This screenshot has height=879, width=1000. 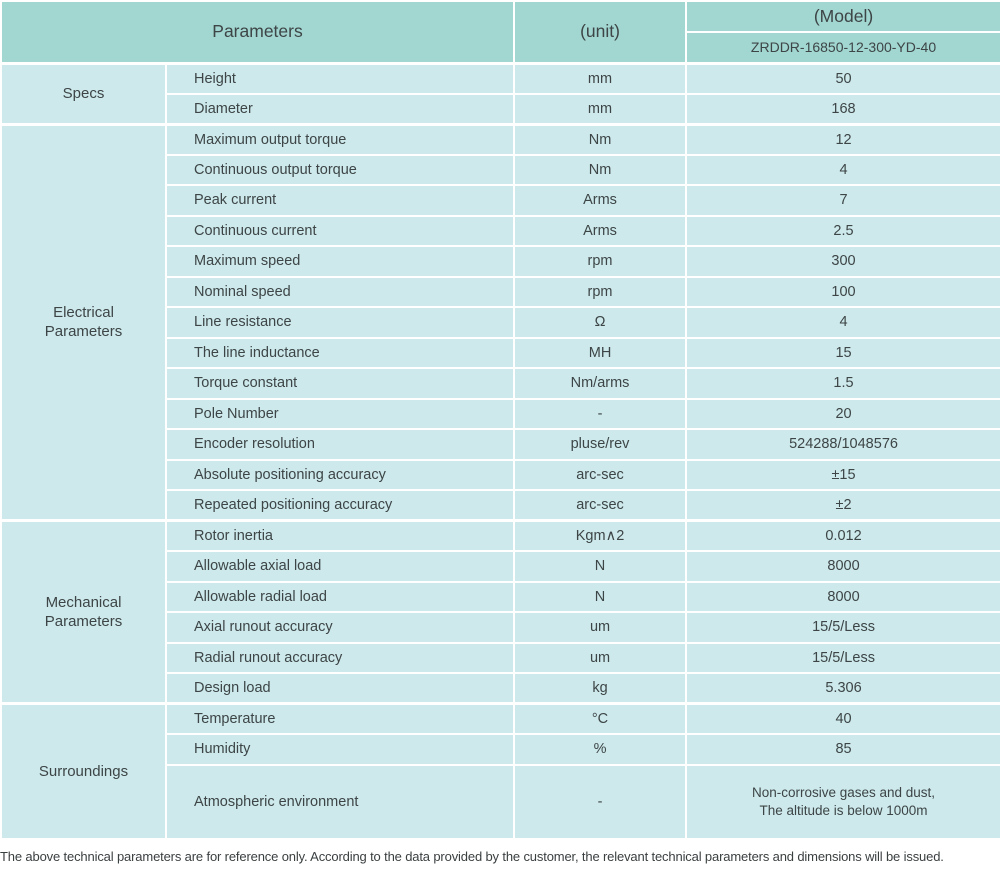 I want to click on param-name-cell: Continuous output torque, so click(x=340, y=169).